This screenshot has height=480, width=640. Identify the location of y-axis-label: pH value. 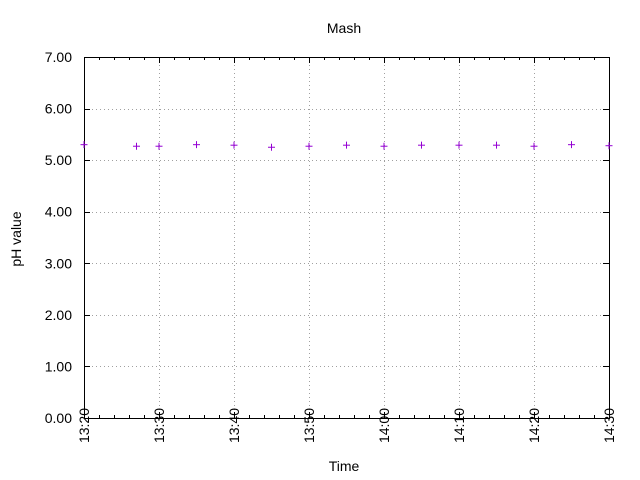
(16, 238).